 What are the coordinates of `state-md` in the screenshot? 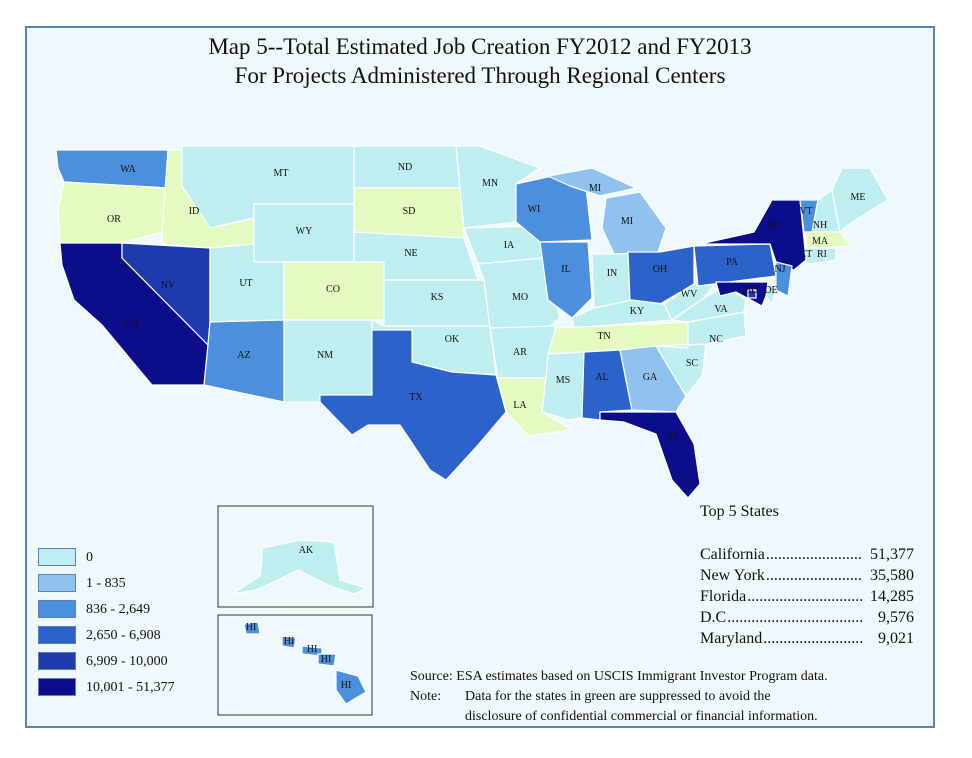 It's located at (742, 294).